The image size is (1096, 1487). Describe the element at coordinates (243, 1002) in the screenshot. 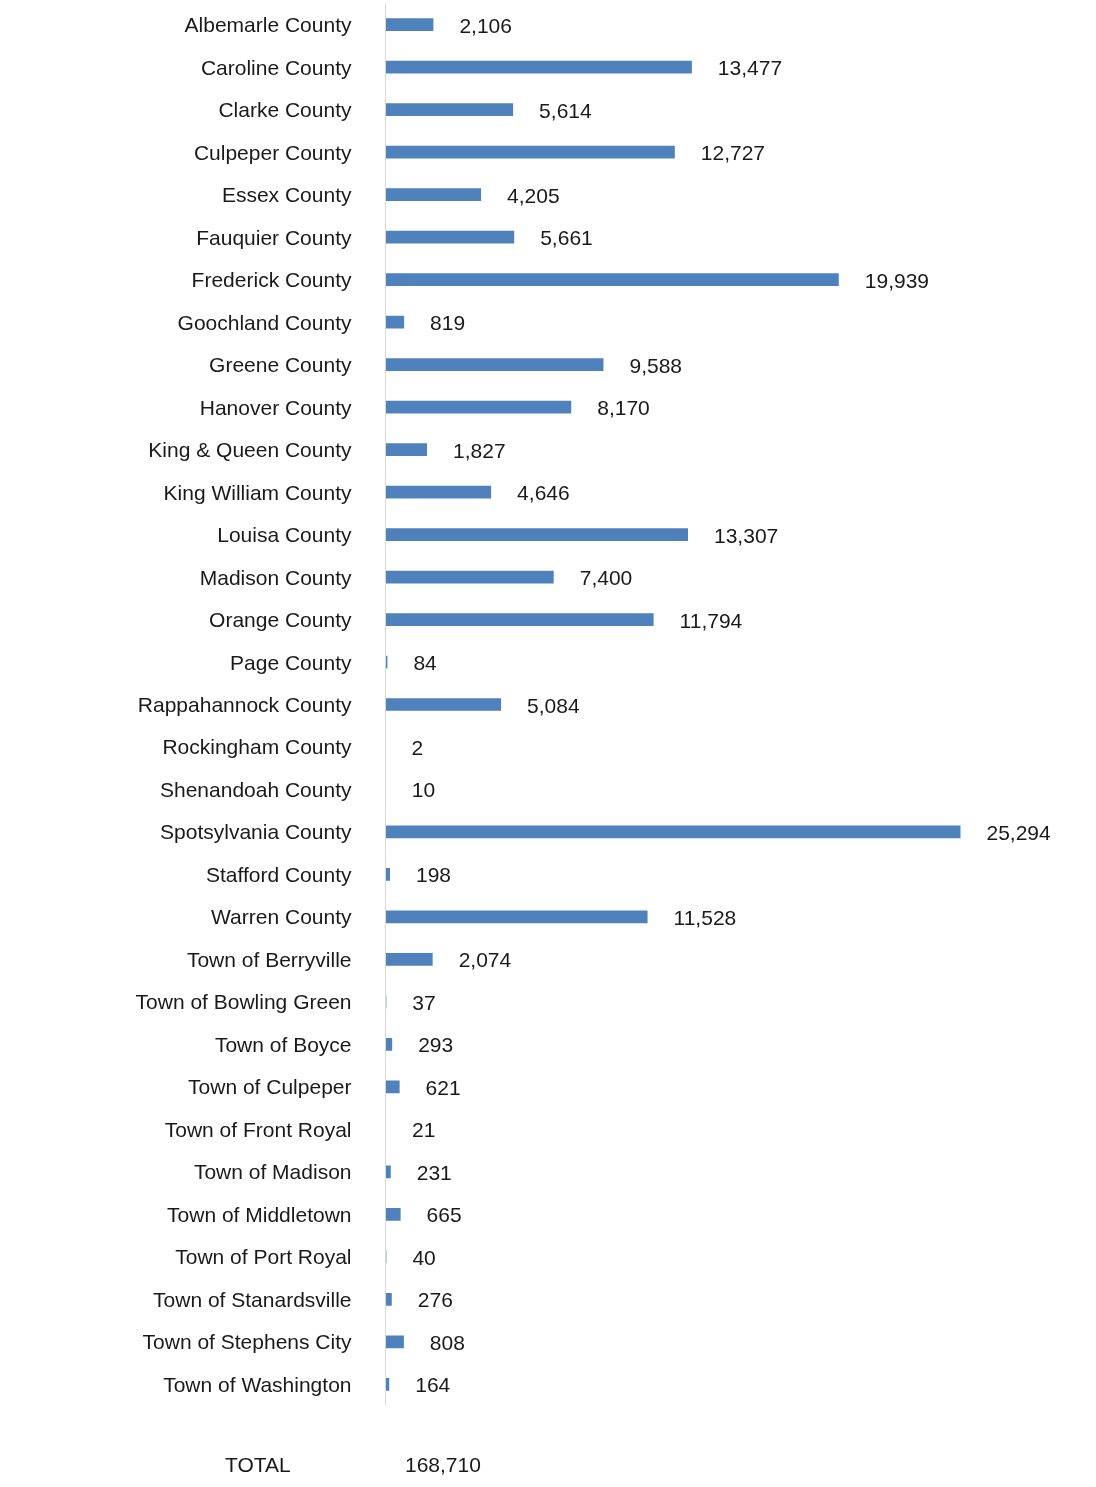

I see `y-tick-label: Town of Bowling Green` at that location.